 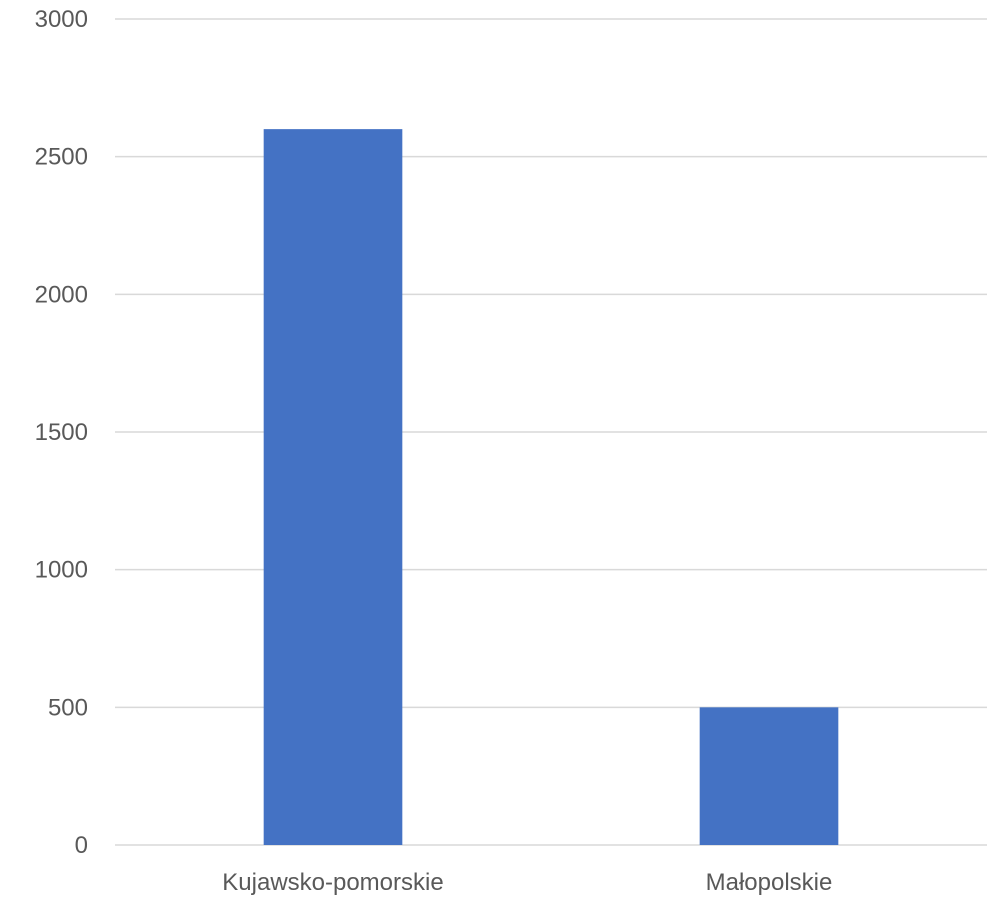 I want to click on y-tick-label: 2500, so click(x=61, y=157).